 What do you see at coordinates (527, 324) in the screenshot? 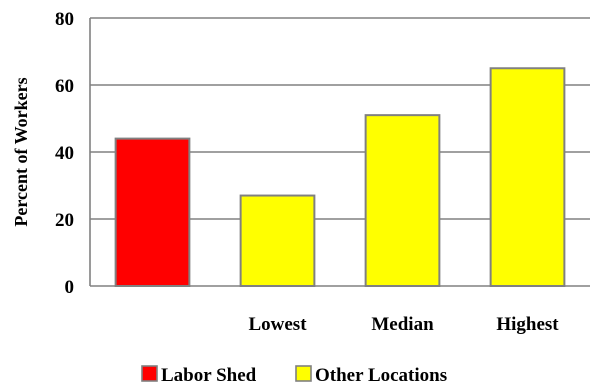
I see `x-category-label: Highest` at bounding box center [527, 324].